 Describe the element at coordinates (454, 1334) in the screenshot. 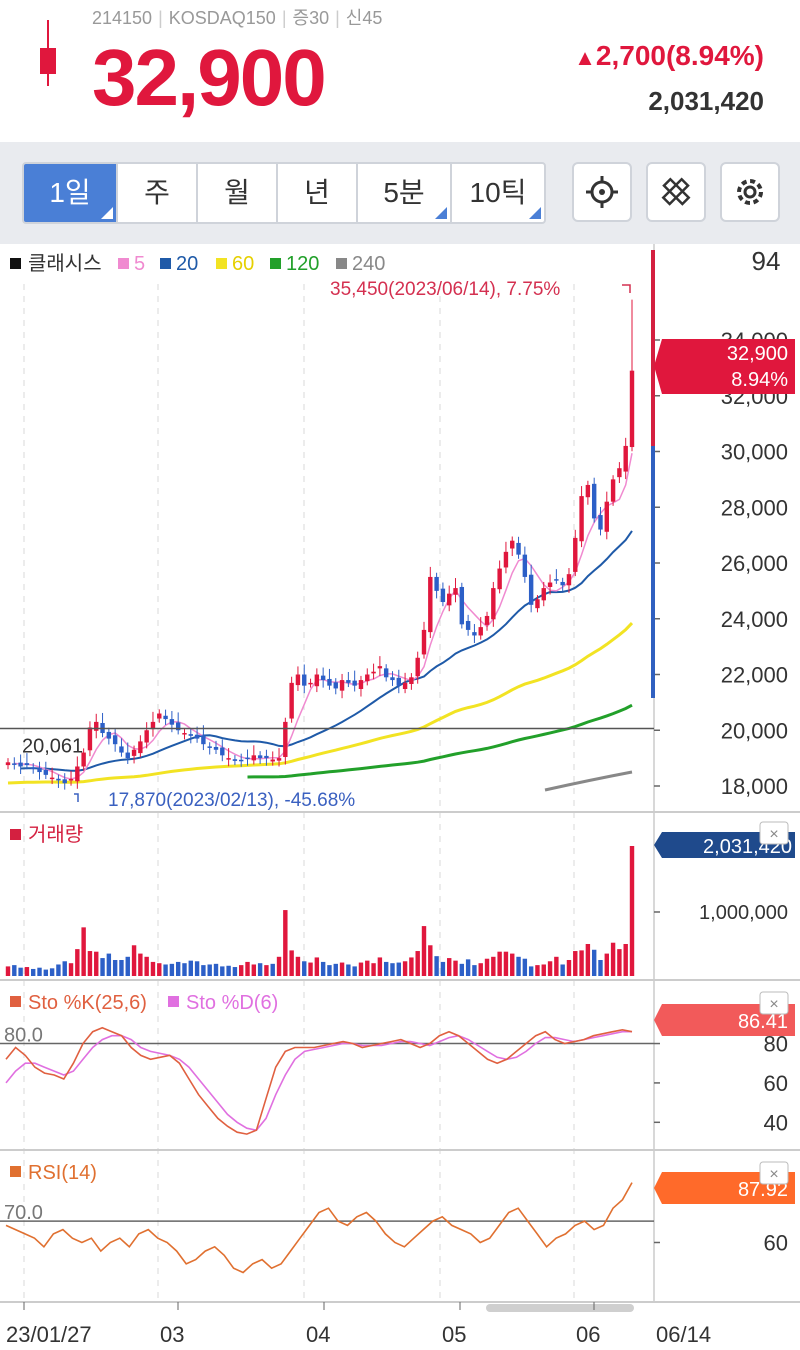

I see `x-tick-label: 05` at that location.